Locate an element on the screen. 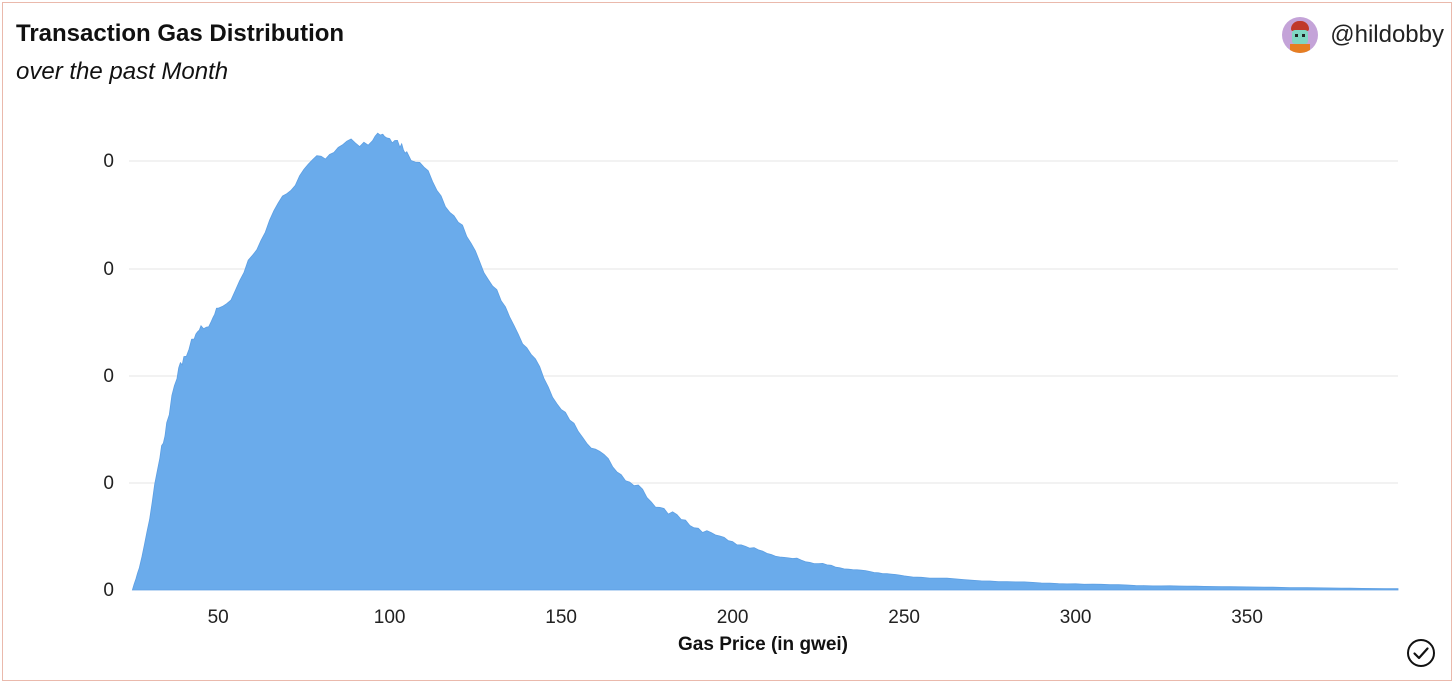 The image size is (1456, 685). x-tick-label: 50 is located at coordinates (218, 617).